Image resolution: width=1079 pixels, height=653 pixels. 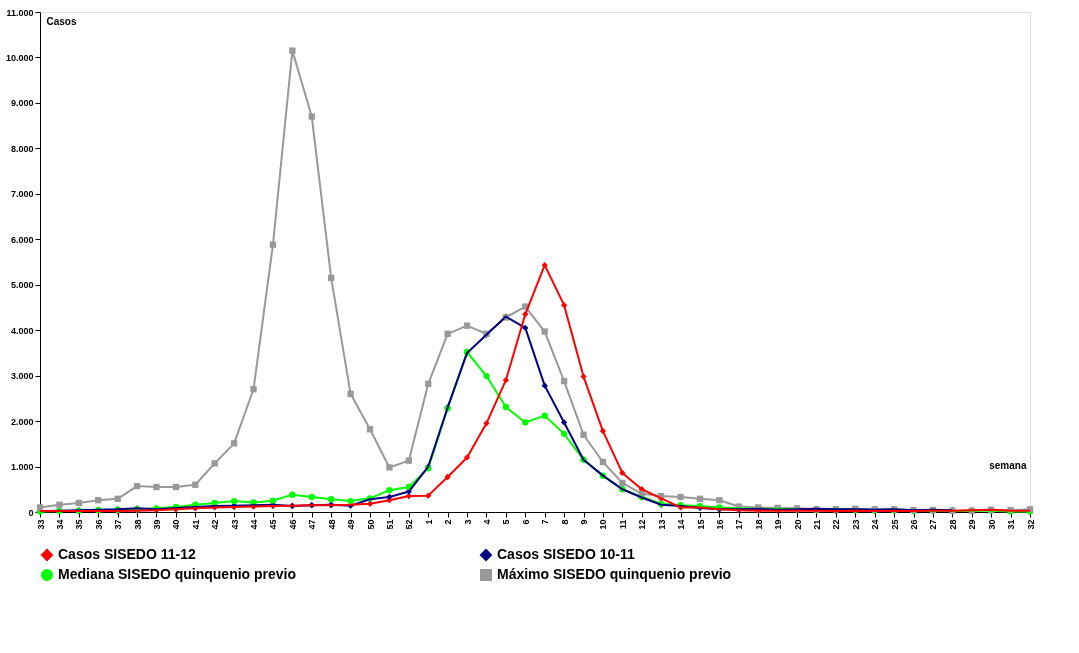 What do you see at coordinates (254, 524) in the screenshot?
I see `x-tick-label: 44` at bounding box center [254, 524].